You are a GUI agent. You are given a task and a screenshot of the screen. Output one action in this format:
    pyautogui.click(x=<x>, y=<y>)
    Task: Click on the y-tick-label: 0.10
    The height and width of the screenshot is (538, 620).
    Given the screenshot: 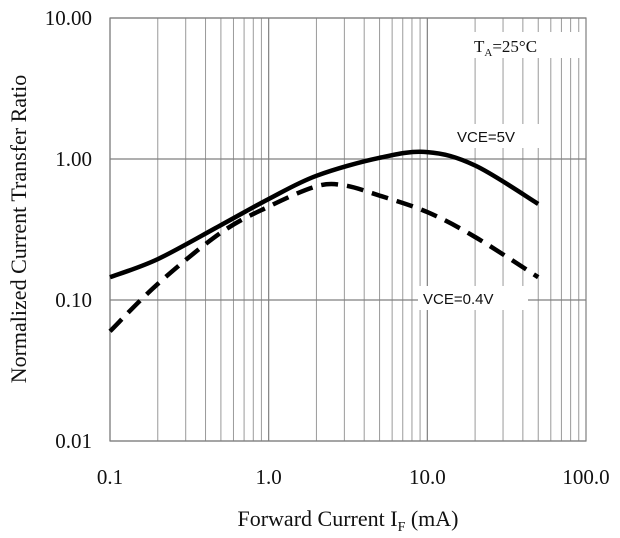 What is the action you would take?
    pyautogui.click(x=73, y=300)
    